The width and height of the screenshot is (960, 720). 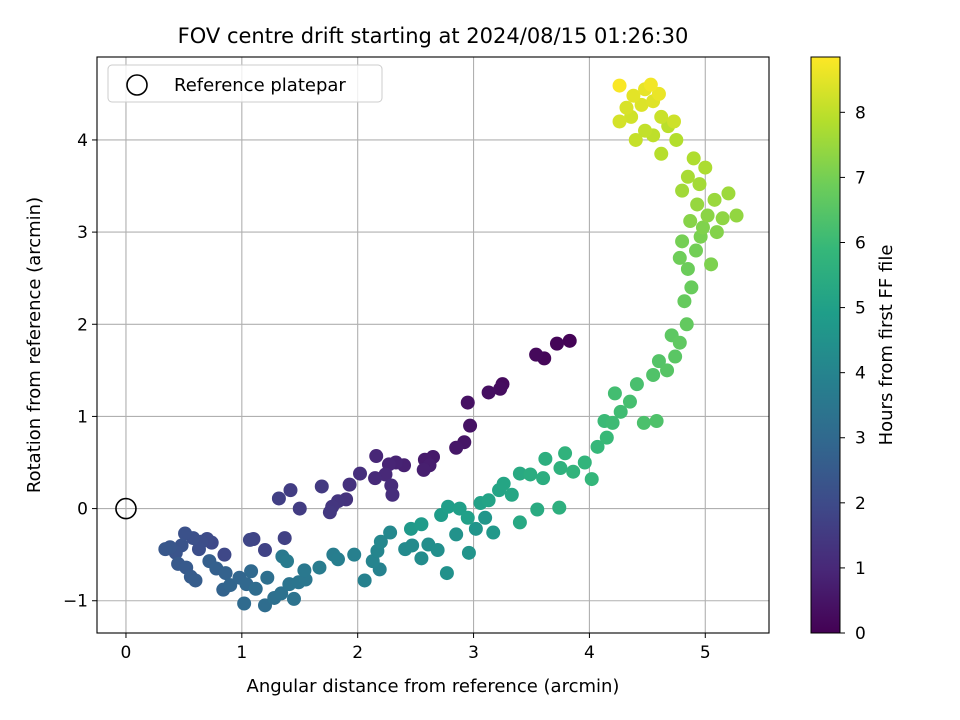 What do you see at coordinates (34, 345) in the screenshot?
I see `y-axis-label: Rotation from reference (arcmin)` at bounding box center [34, 345].